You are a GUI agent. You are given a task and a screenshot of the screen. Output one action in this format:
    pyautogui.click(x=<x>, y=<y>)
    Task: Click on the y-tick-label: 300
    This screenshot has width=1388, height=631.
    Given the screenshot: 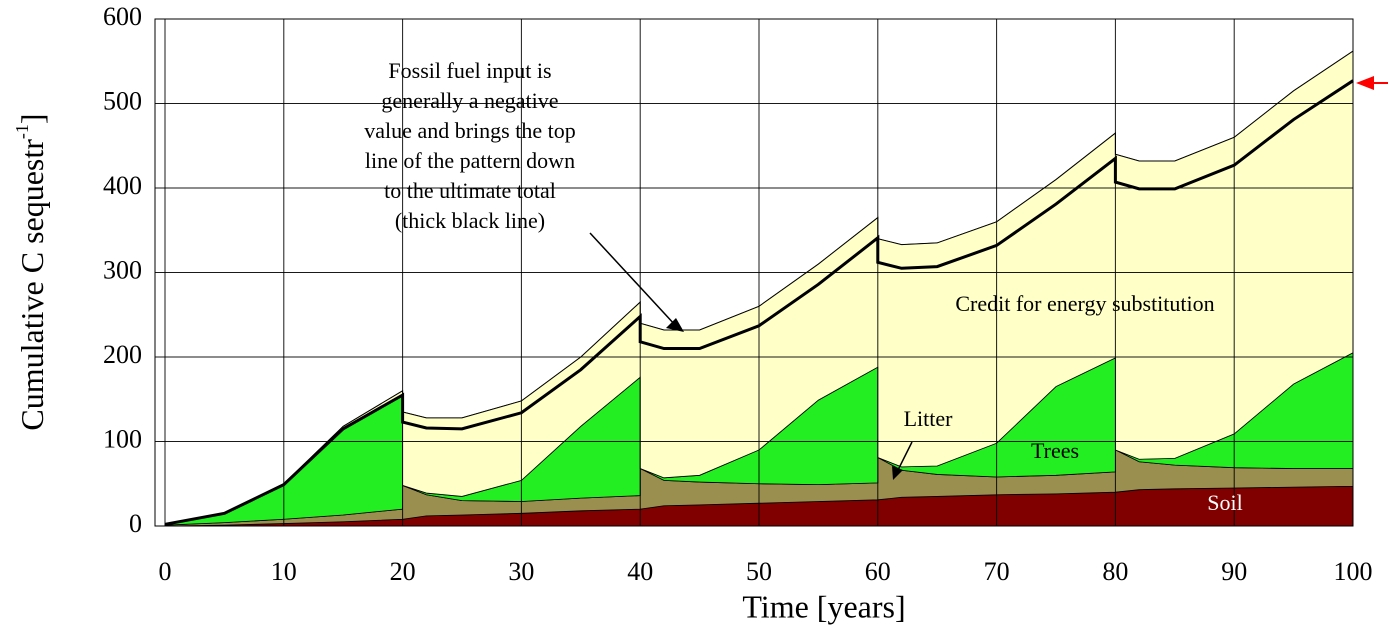 What is the action you would take?
    pyautogui.click(x=122, y=269)
    